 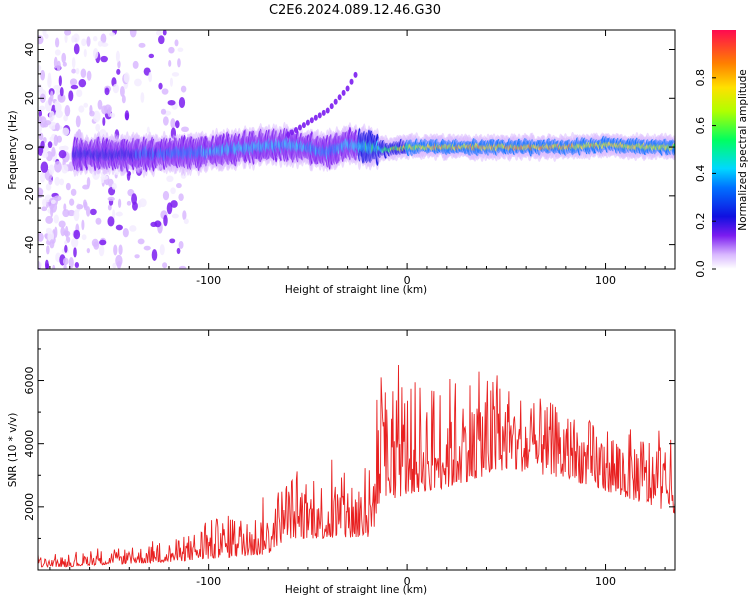 What do you see at coordinates (29, 381) in the screenshot?
I see `snr-ytick-label: 6000` at bounding box center [29, 381].